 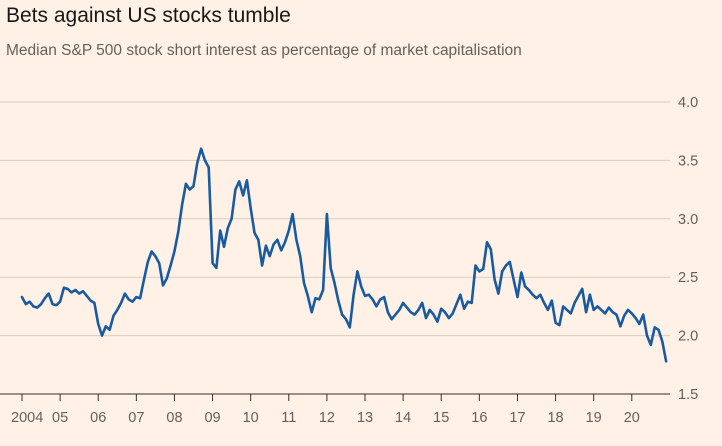 I want to click on x-tick-label: 18, so click(x=555, y=418).